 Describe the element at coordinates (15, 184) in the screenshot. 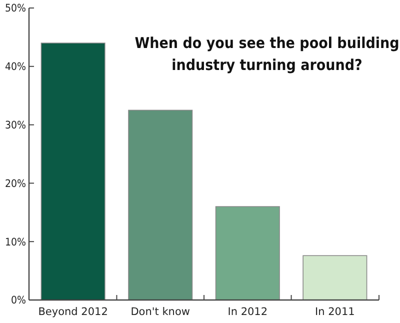

I see `y-tick-label: 20%` at that location.